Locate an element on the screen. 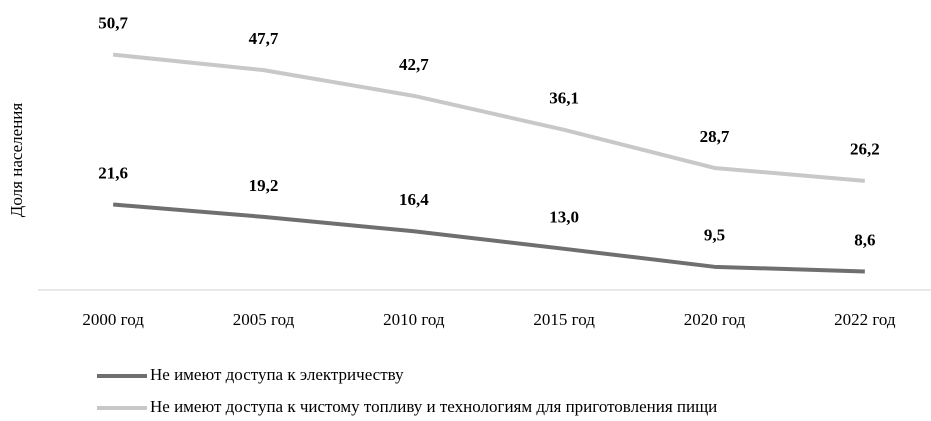  data-label: 26,2 is located at coordinates (865, 149).